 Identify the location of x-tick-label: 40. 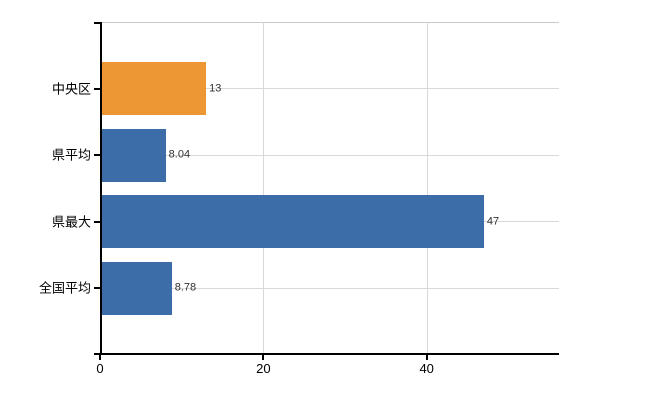
(426, 368).